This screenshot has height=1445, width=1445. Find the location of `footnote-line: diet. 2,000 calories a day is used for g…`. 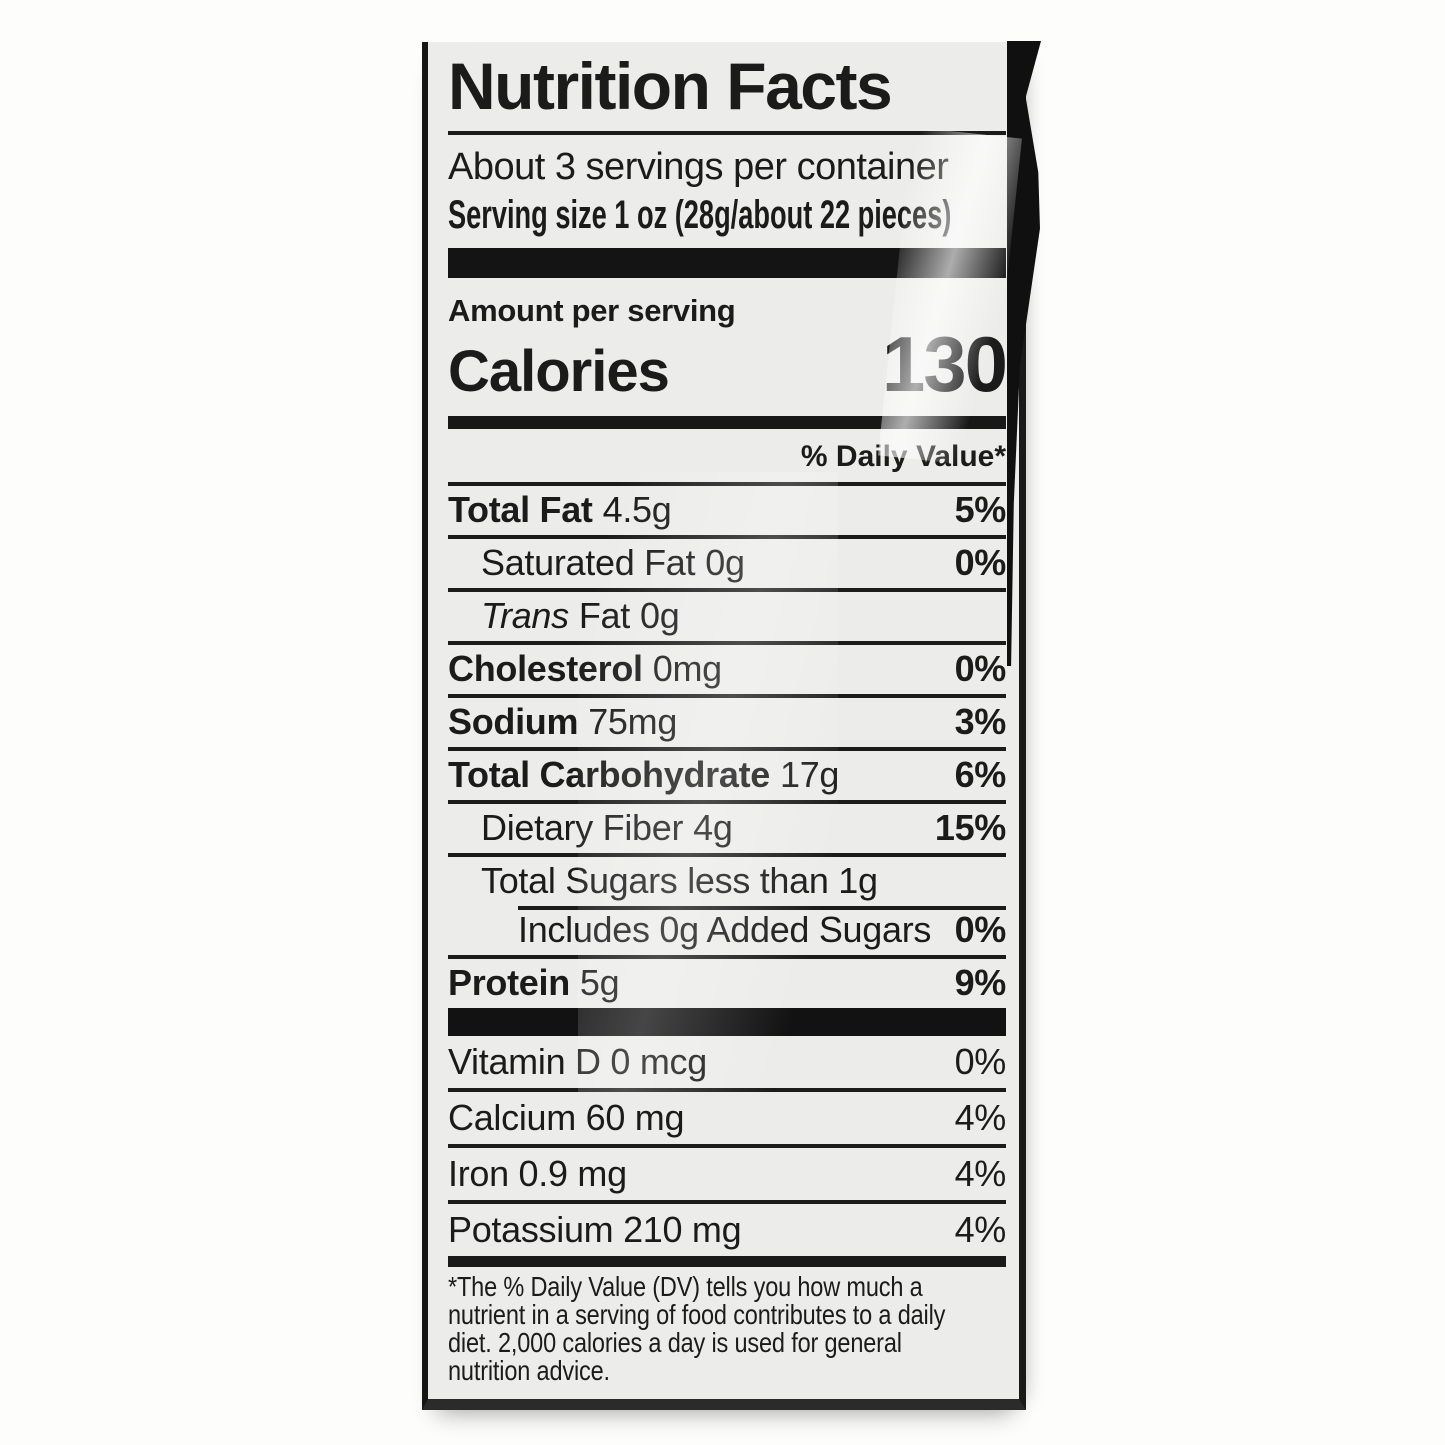

footnote-line: diet. 2,000 calories a day is used for g… is located at coordinates (675, 1342).